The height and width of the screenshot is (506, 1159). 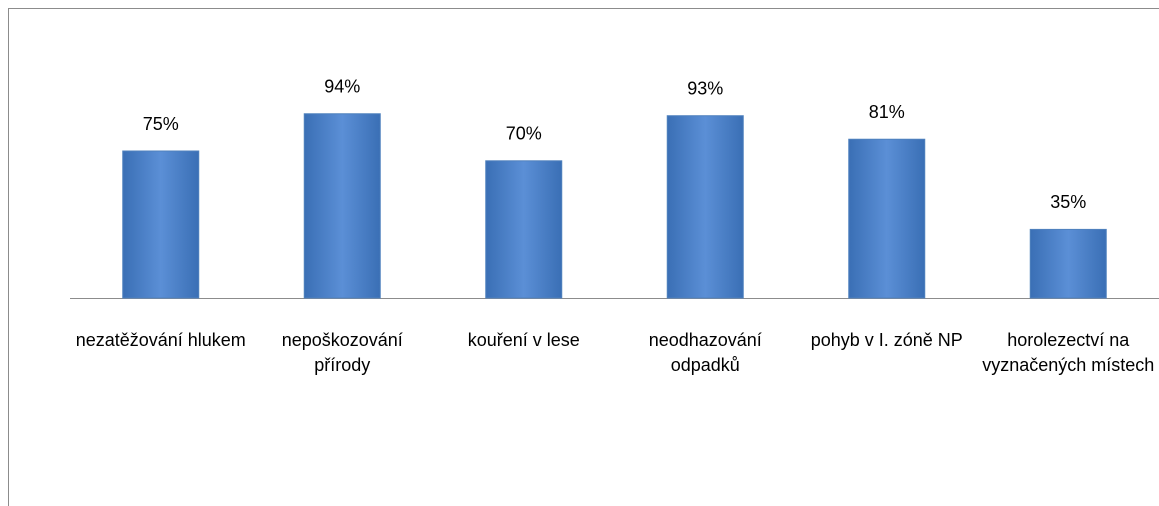 What do you see at coordinates (523, 340) in the screenshot?
I see `x-tick-label: kouření v lese` at bounding box center [523, 340].